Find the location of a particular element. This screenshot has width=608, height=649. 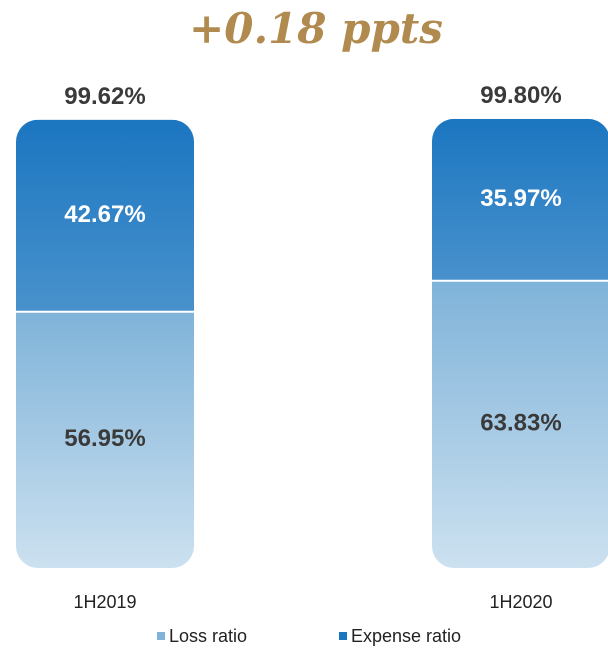

value-label: 42.67% is located at coordinates (104, 214).